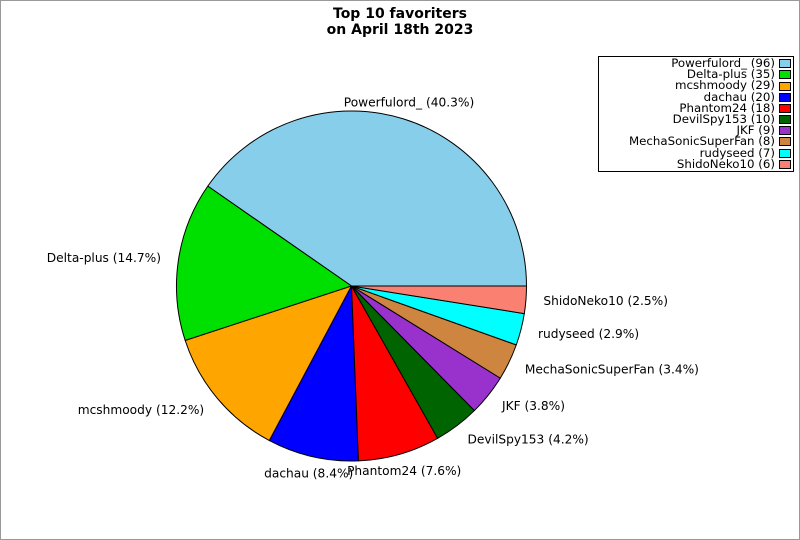 The height and width of the screenshot is (540, 800). Describe the element at coordinates (308, 474) in the screenshot. I see `pie-slice-label-dachau: dachau (8.4%)` at that location.